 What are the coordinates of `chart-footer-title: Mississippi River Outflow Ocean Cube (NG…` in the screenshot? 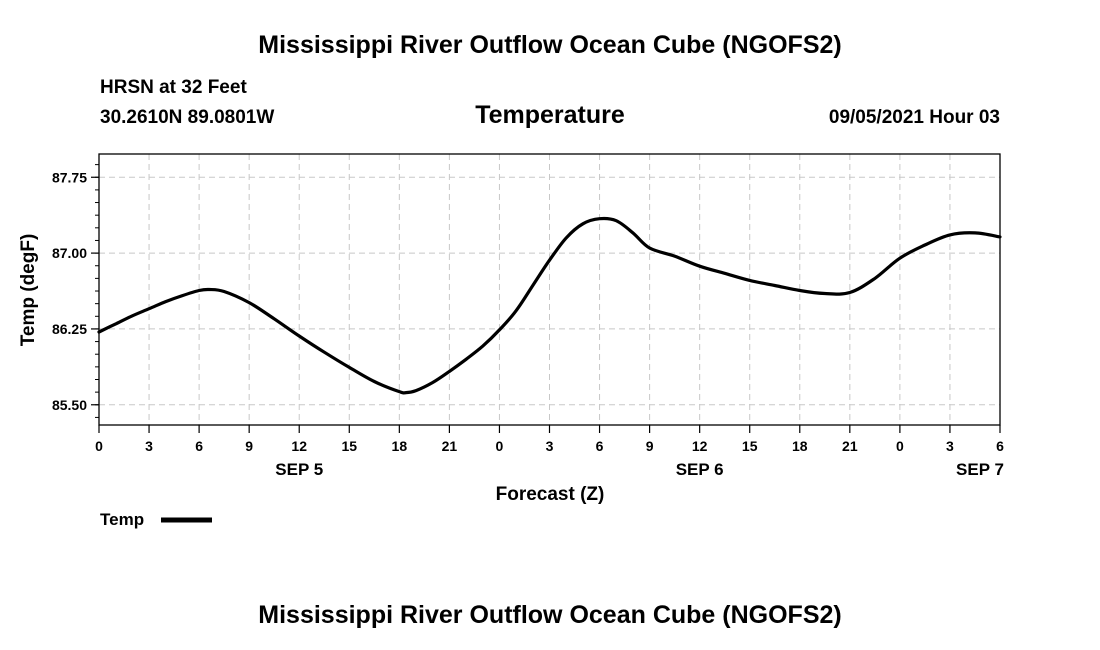 It's located at (550, 615).